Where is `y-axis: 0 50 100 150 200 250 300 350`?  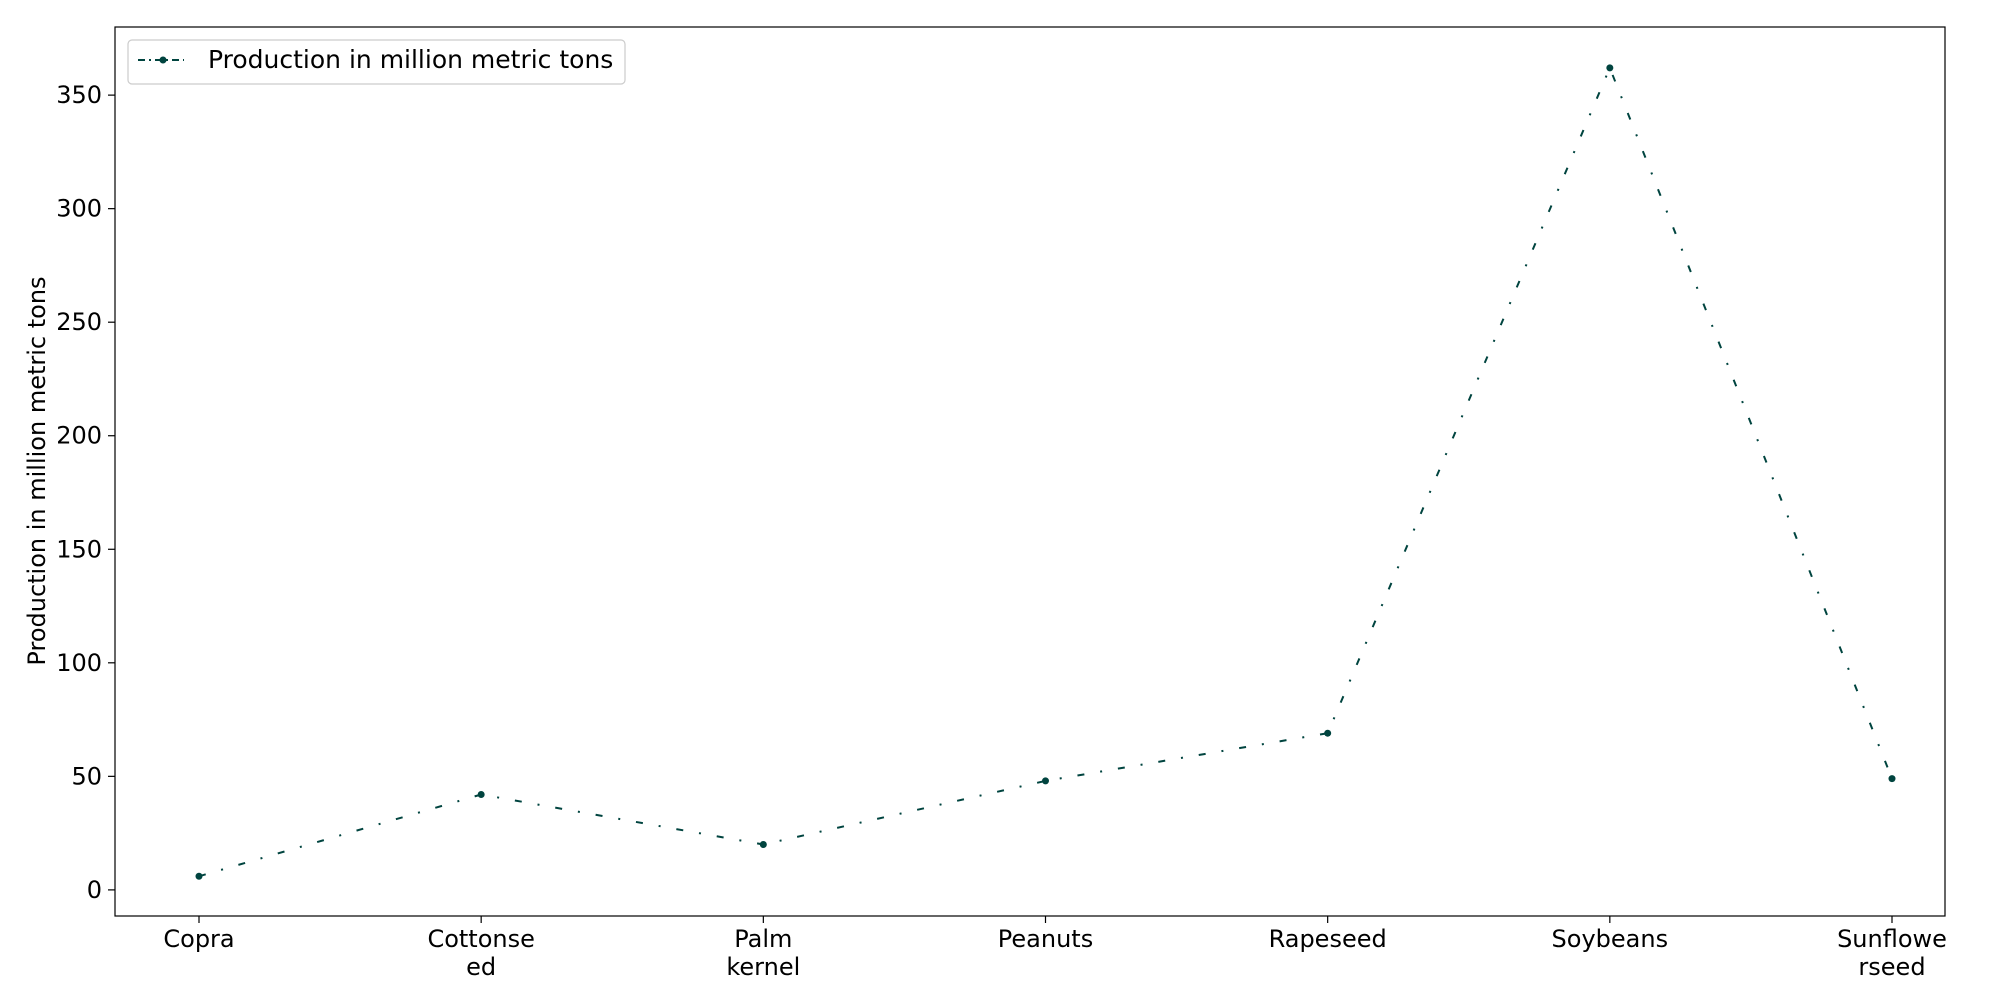 y-axis: 0 50 100 150 200 250 300 350 is located at coordinates (85, 492).